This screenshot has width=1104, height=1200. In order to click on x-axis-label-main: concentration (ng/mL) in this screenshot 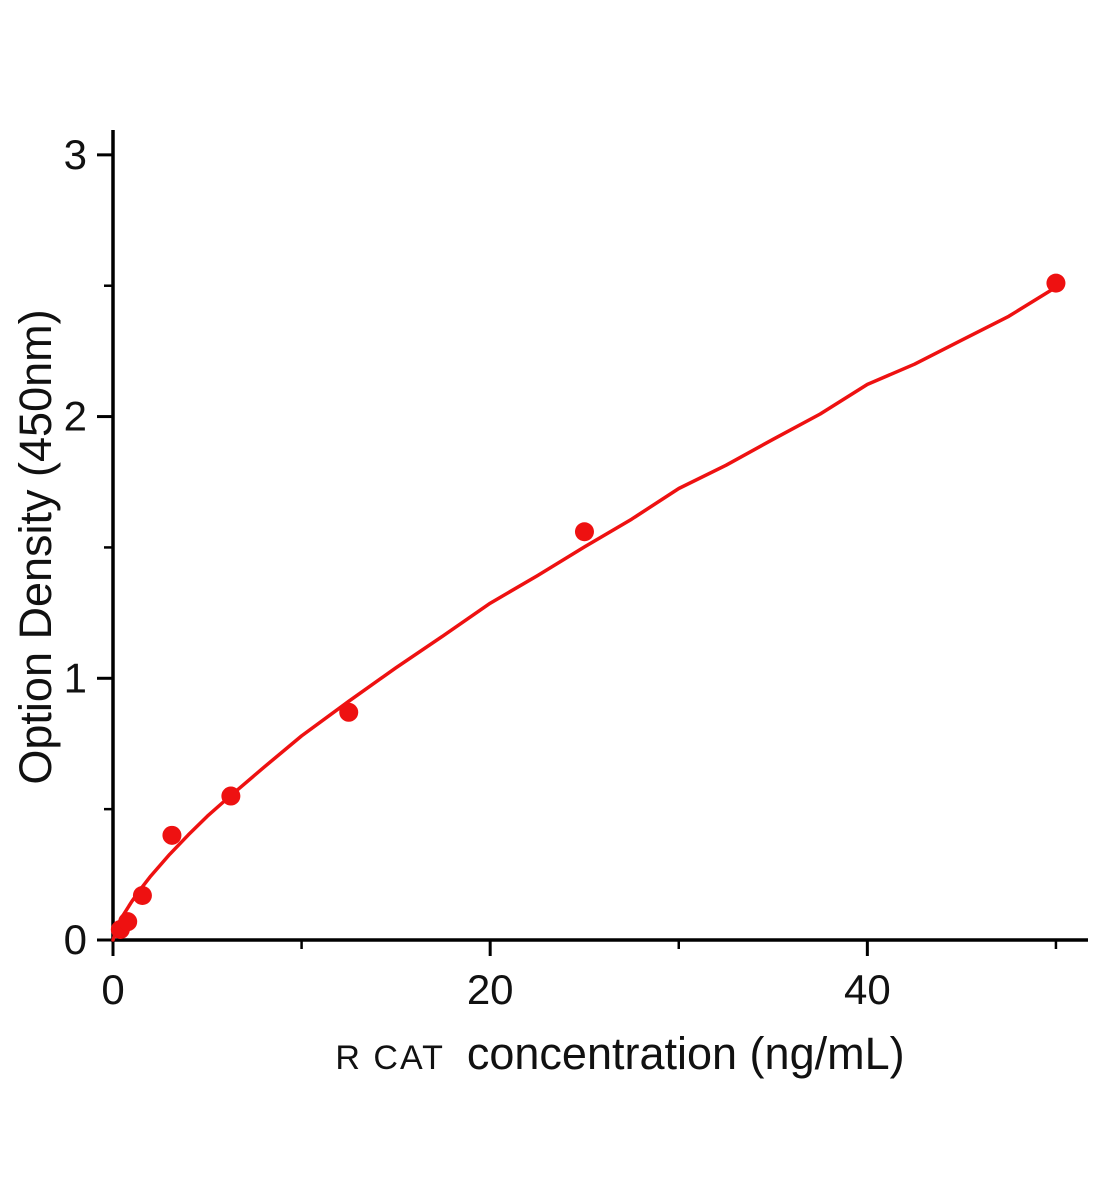, I will do `click(685, 1053)`.